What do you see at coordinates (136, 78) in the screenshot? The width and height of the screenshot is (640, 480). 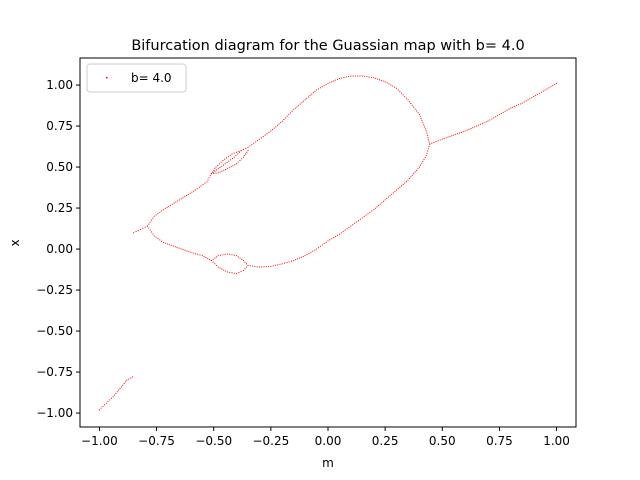 I see `legend-box` at bounding box center [136, 78].